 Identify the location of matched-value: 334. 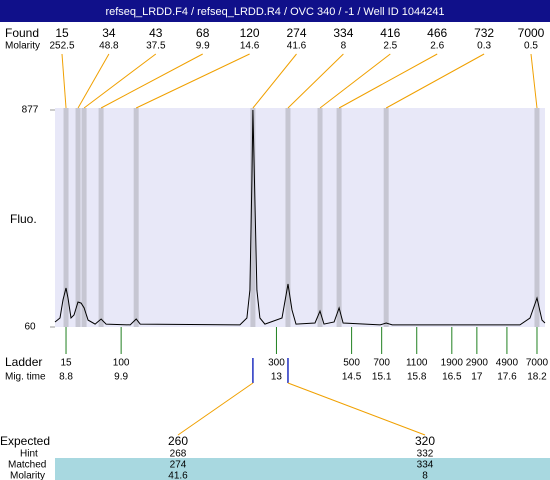
(425, 465).